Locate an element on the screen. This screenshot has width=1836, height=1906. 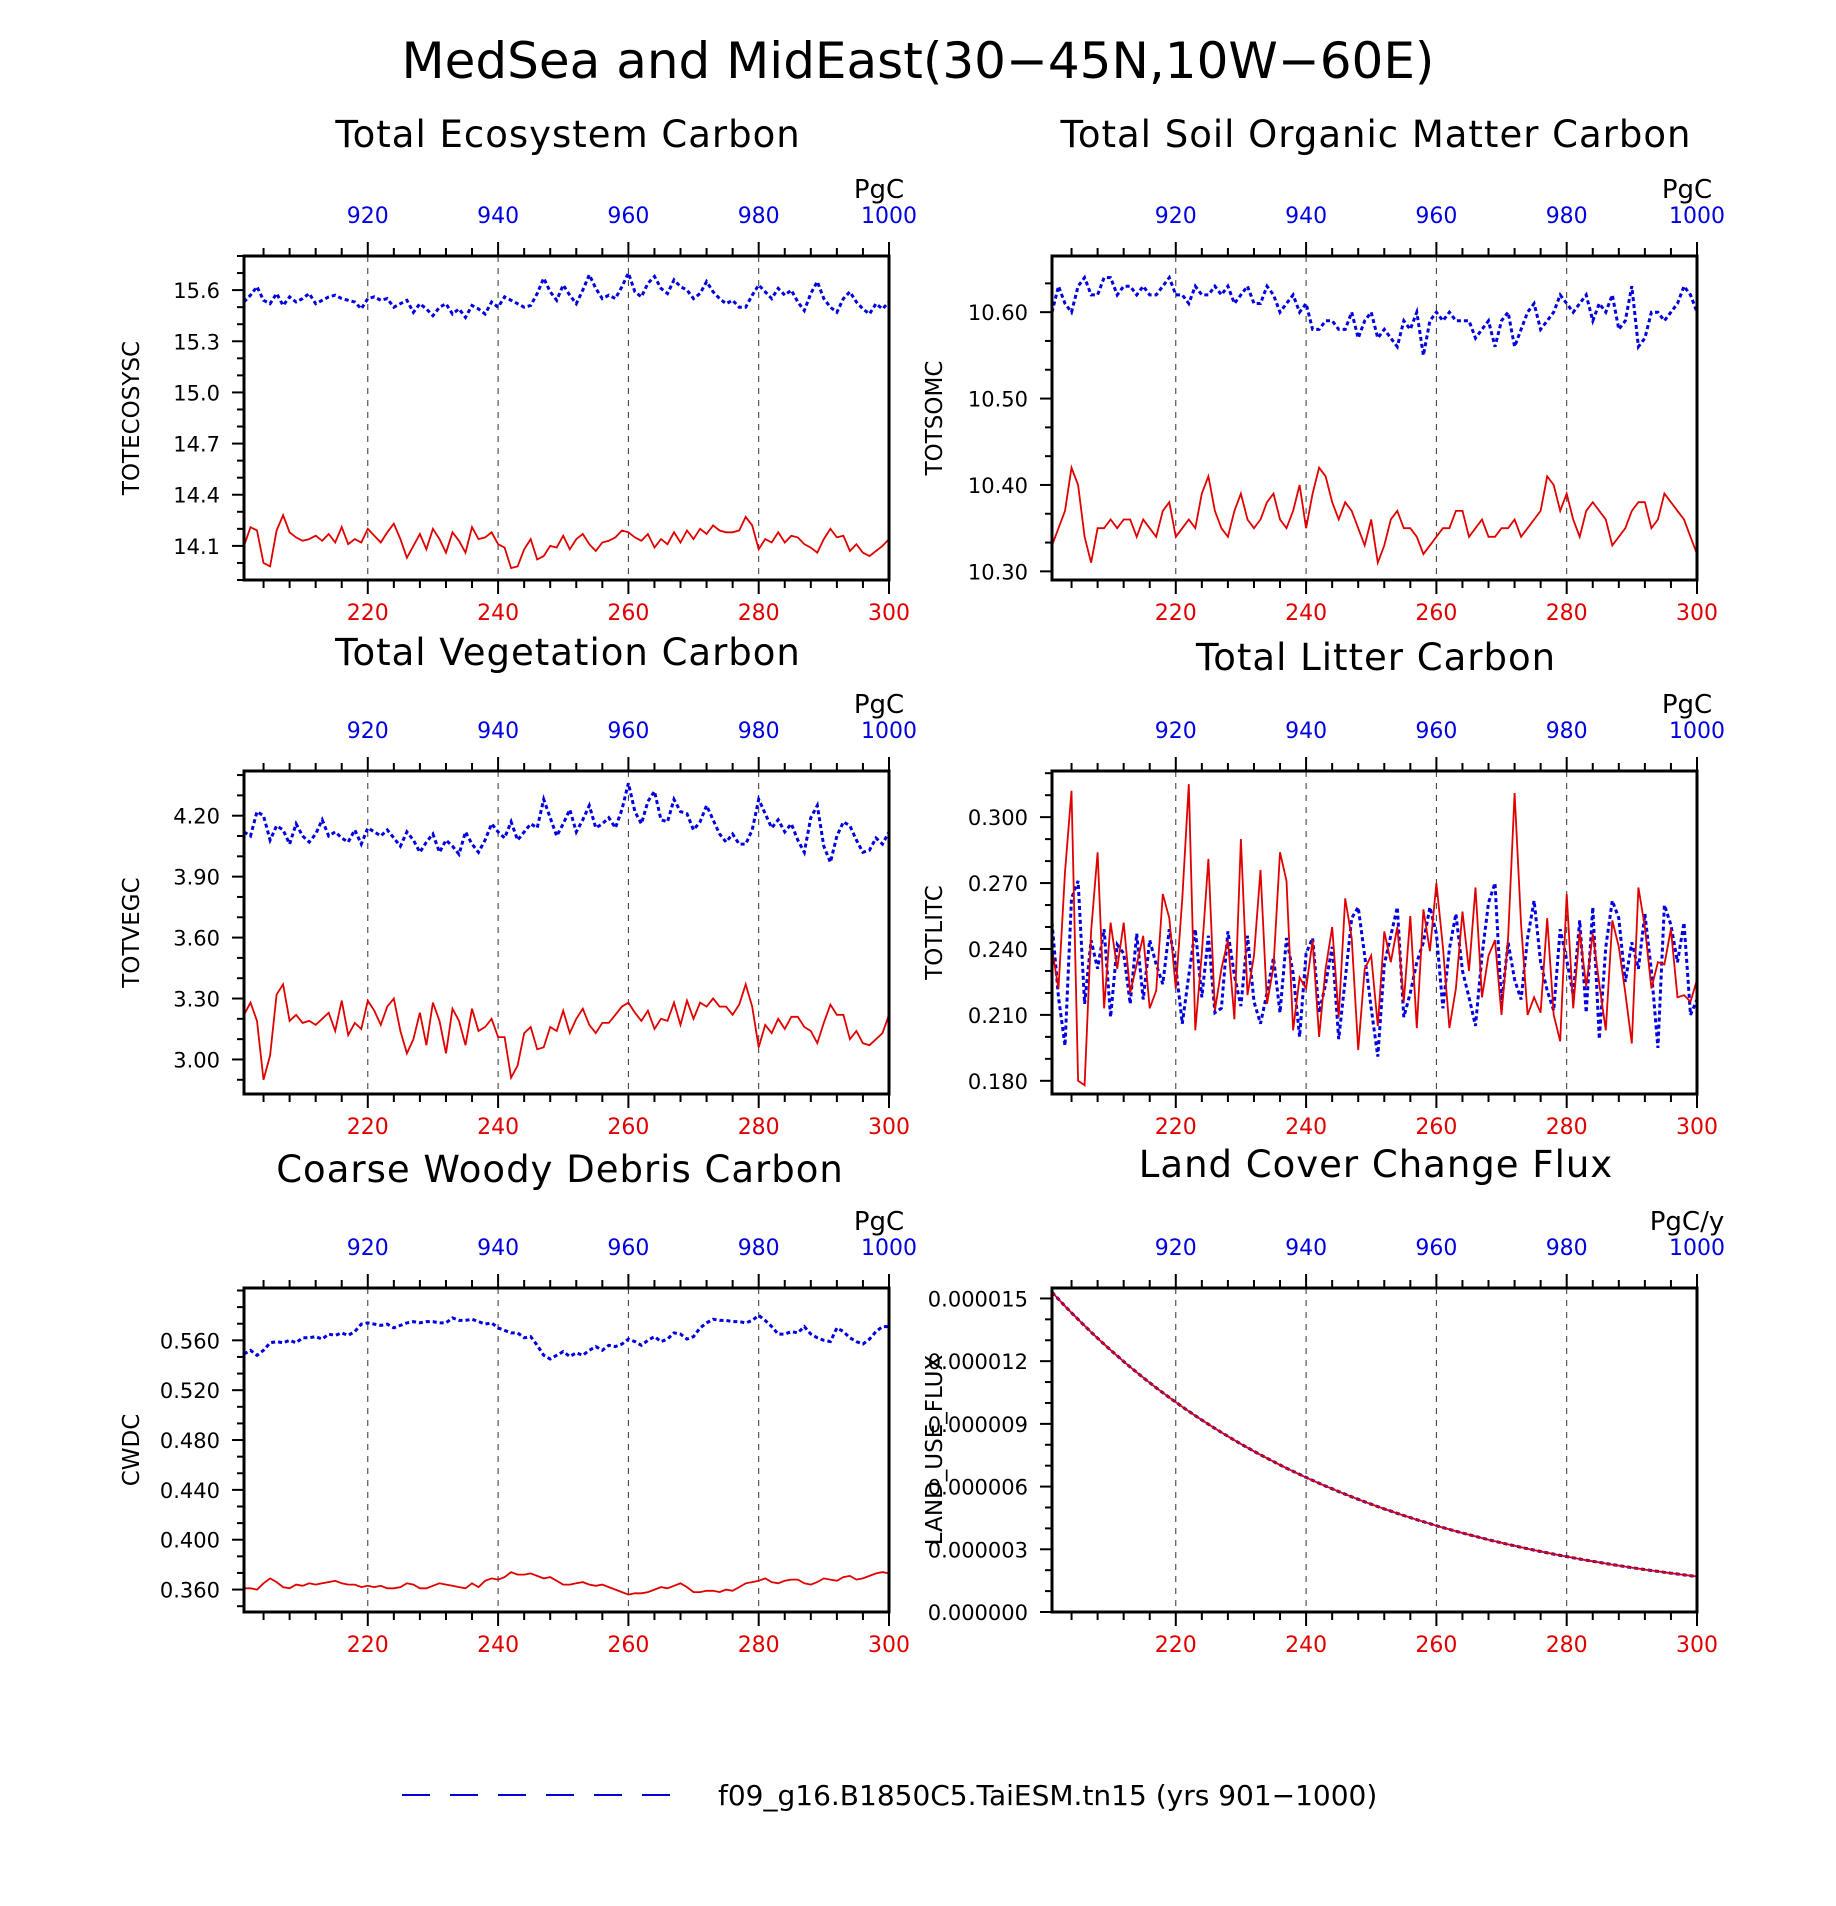
y-axis-label: TOTSOMC is located at coordinates (935, 419).